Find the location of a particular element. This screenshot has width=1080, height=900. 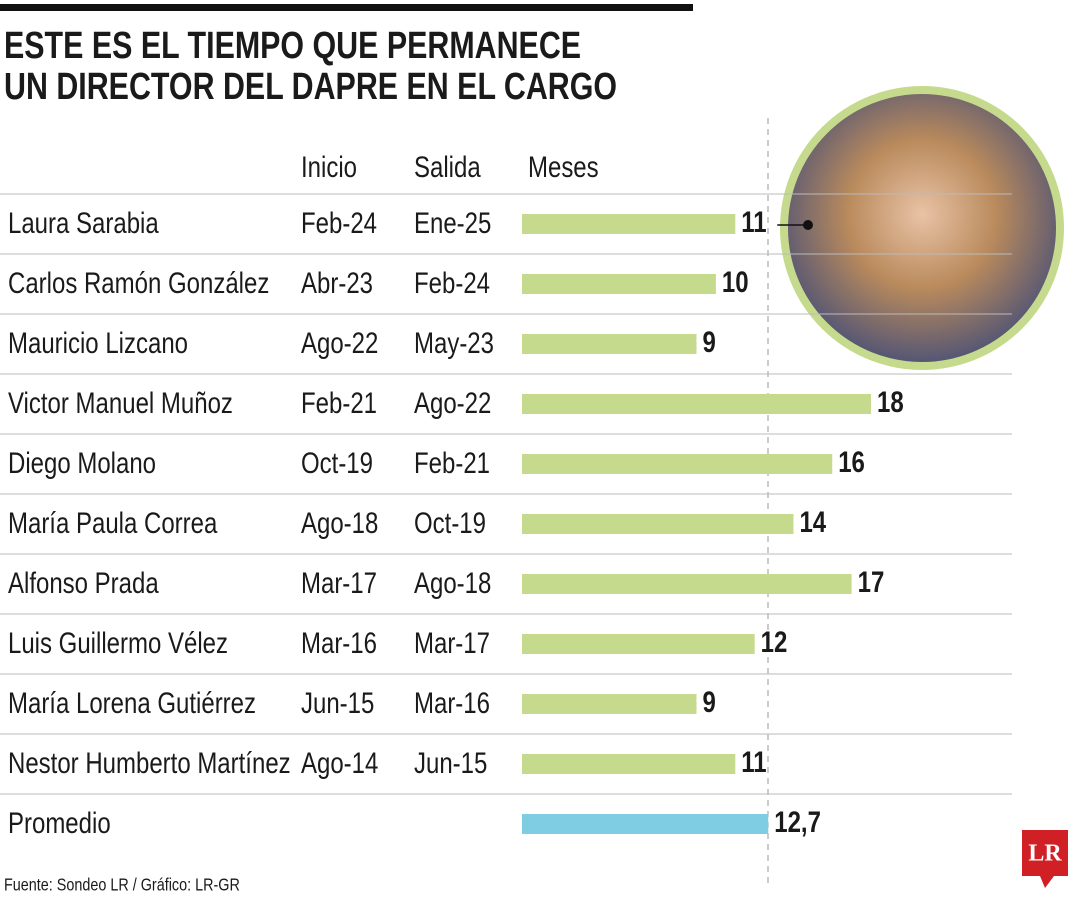

logo-tail is located at coordinates (1047, 882).